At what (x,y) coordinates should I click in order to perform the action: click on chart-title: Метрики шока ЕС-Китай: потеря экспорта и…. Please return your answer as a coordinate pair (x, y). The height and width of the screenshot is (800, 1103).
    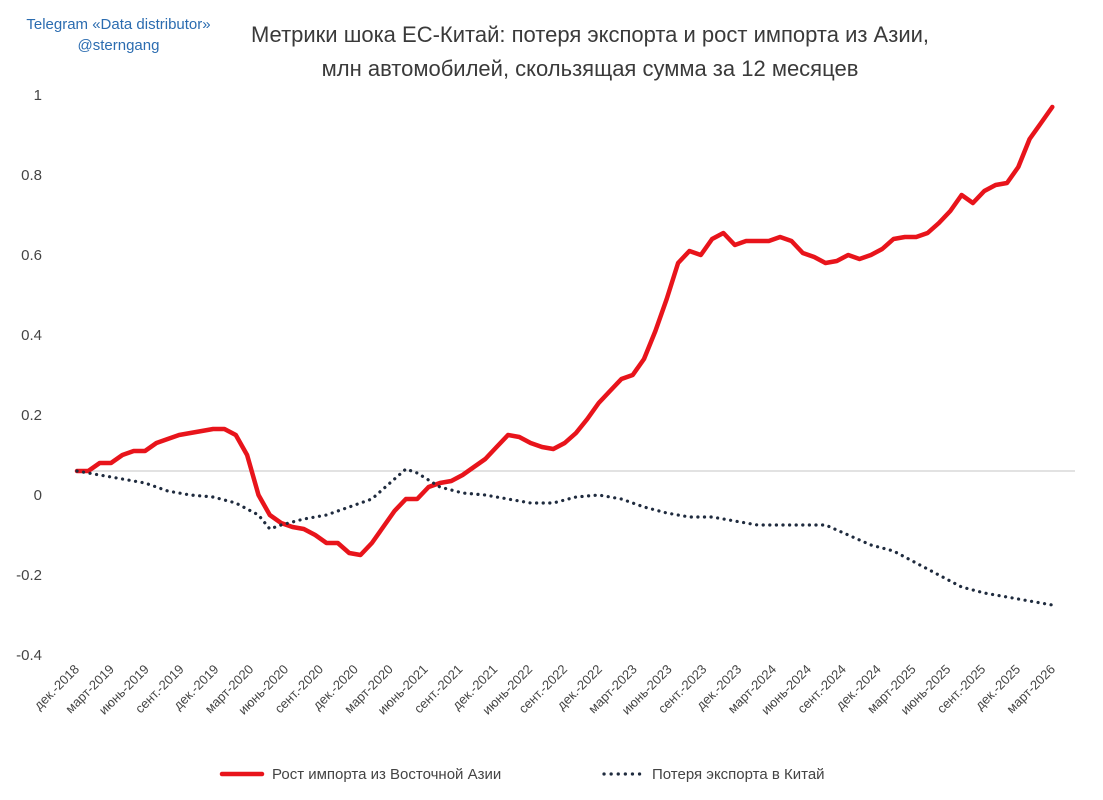
    Looking at the image, I should click on (590, 52).